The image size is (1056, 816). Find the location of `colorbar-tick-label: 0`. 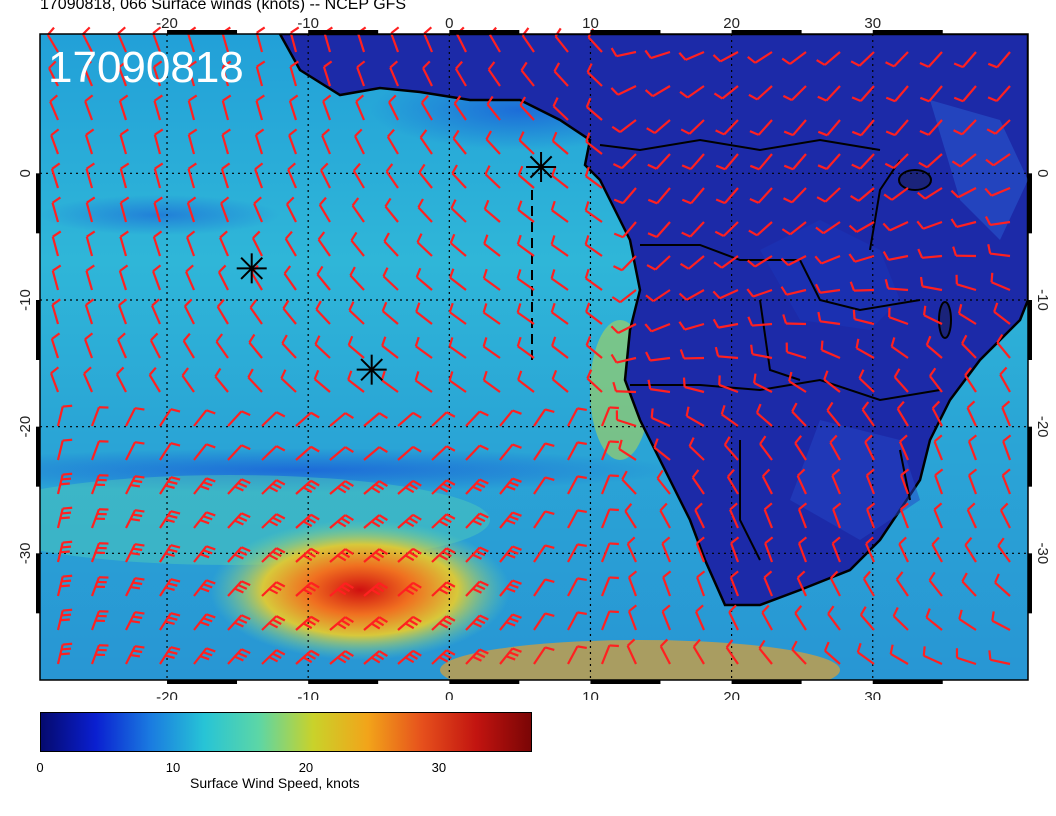

colorbar-tick-label: 0 is located at coordinates (40, 767).